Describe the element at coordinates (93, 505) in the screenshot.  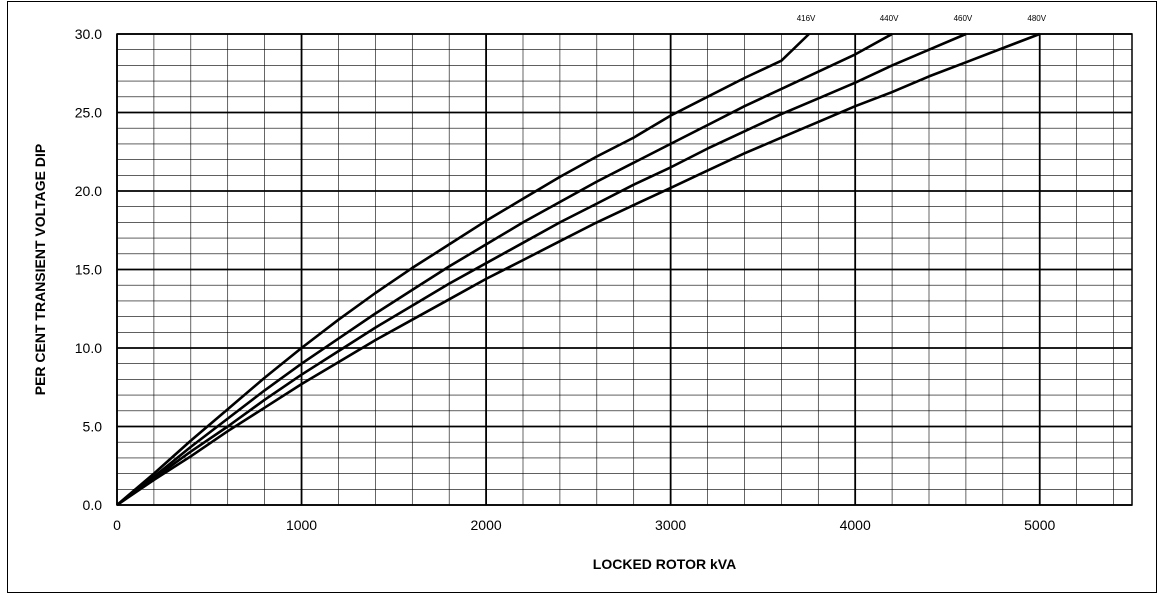
I see `y-tick-label: 0.0` at that location.